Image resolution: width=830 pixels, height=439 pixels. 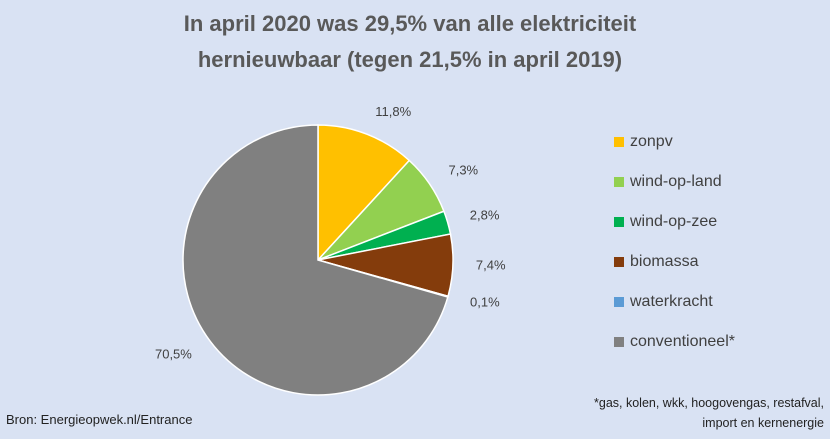 What do you see at coordinates (485, 301) in the screenshot?
I see `data-label: 0,1%` at bounding box center [485, 301].